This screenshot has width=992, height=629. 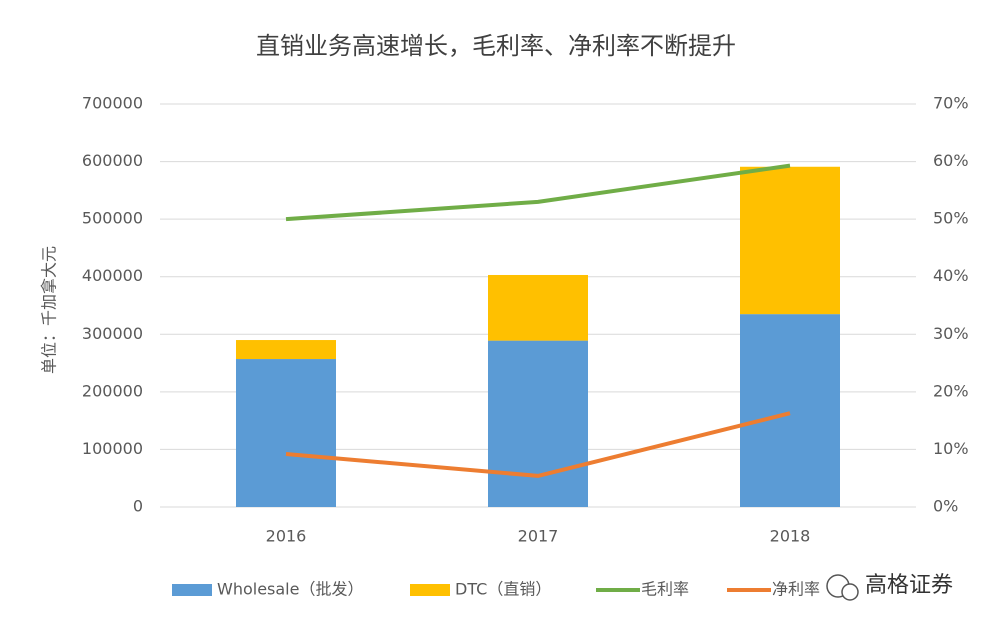 I want to click on y2-tick-label: 70%, so click(x=951, y=103).